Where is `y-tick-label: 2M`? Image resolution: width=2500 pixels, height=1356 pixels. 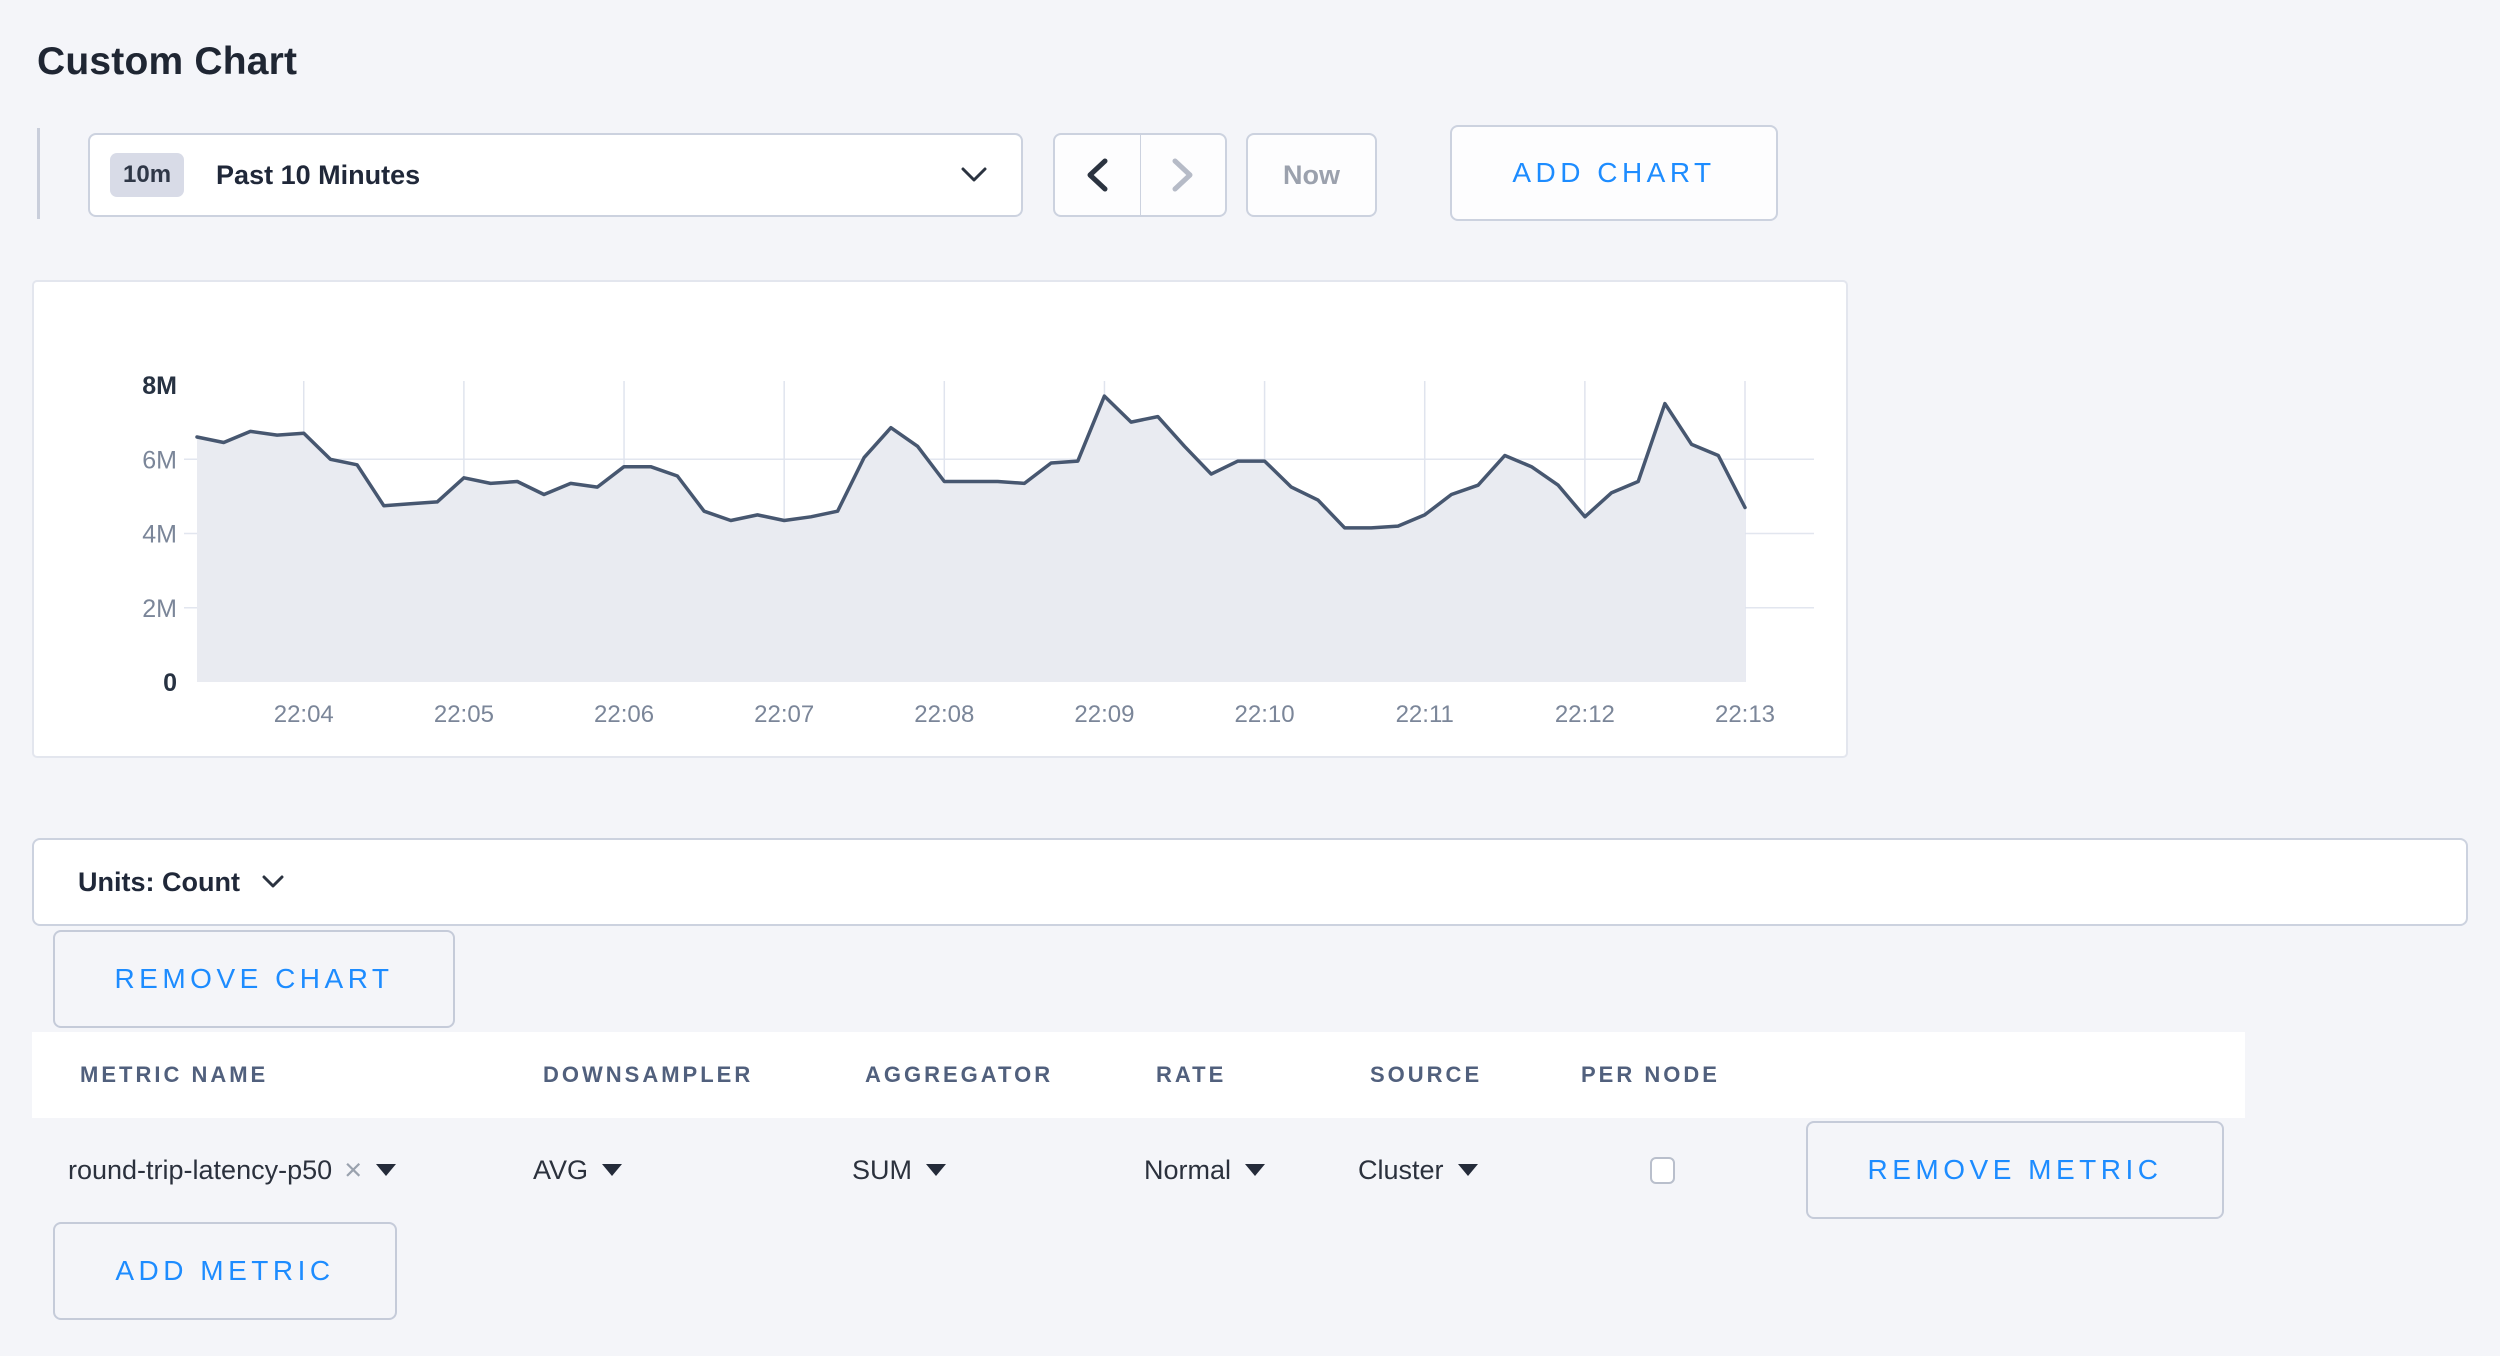
y-tick-label: 2M is located at coordinates (159, 609).